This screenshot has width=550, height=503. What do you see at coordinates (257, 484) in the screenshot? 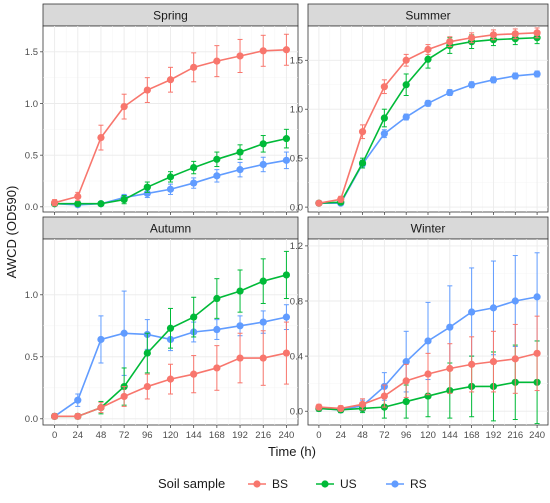
I see `legend-key-point` at bounding box center [257, 484].